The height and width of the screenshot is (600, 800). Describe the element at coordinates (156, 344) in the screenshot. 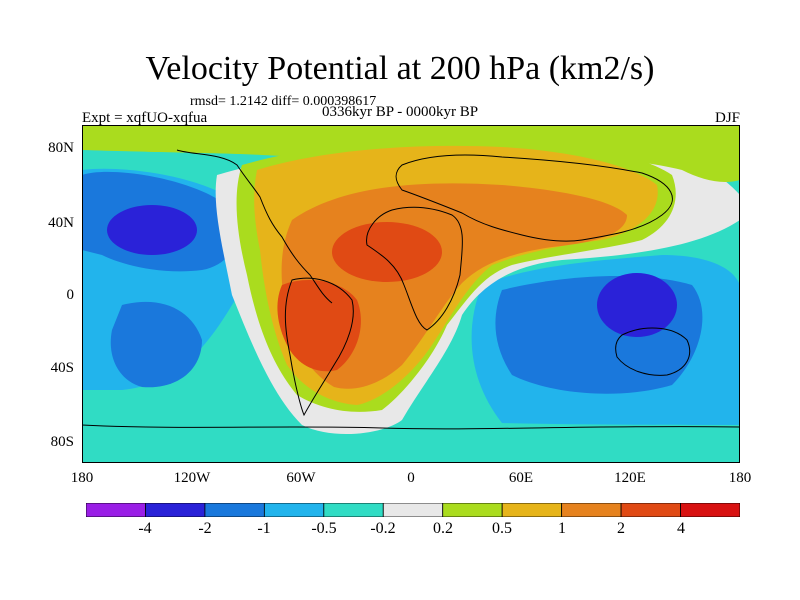

I see `south-pacific-low` at that location.